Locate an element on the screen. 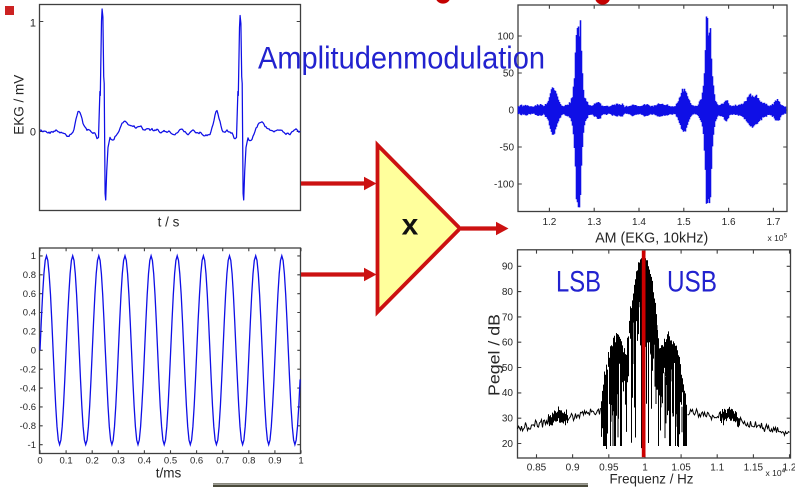  svg-text: 1.15 is located at coordinates (754, 468).